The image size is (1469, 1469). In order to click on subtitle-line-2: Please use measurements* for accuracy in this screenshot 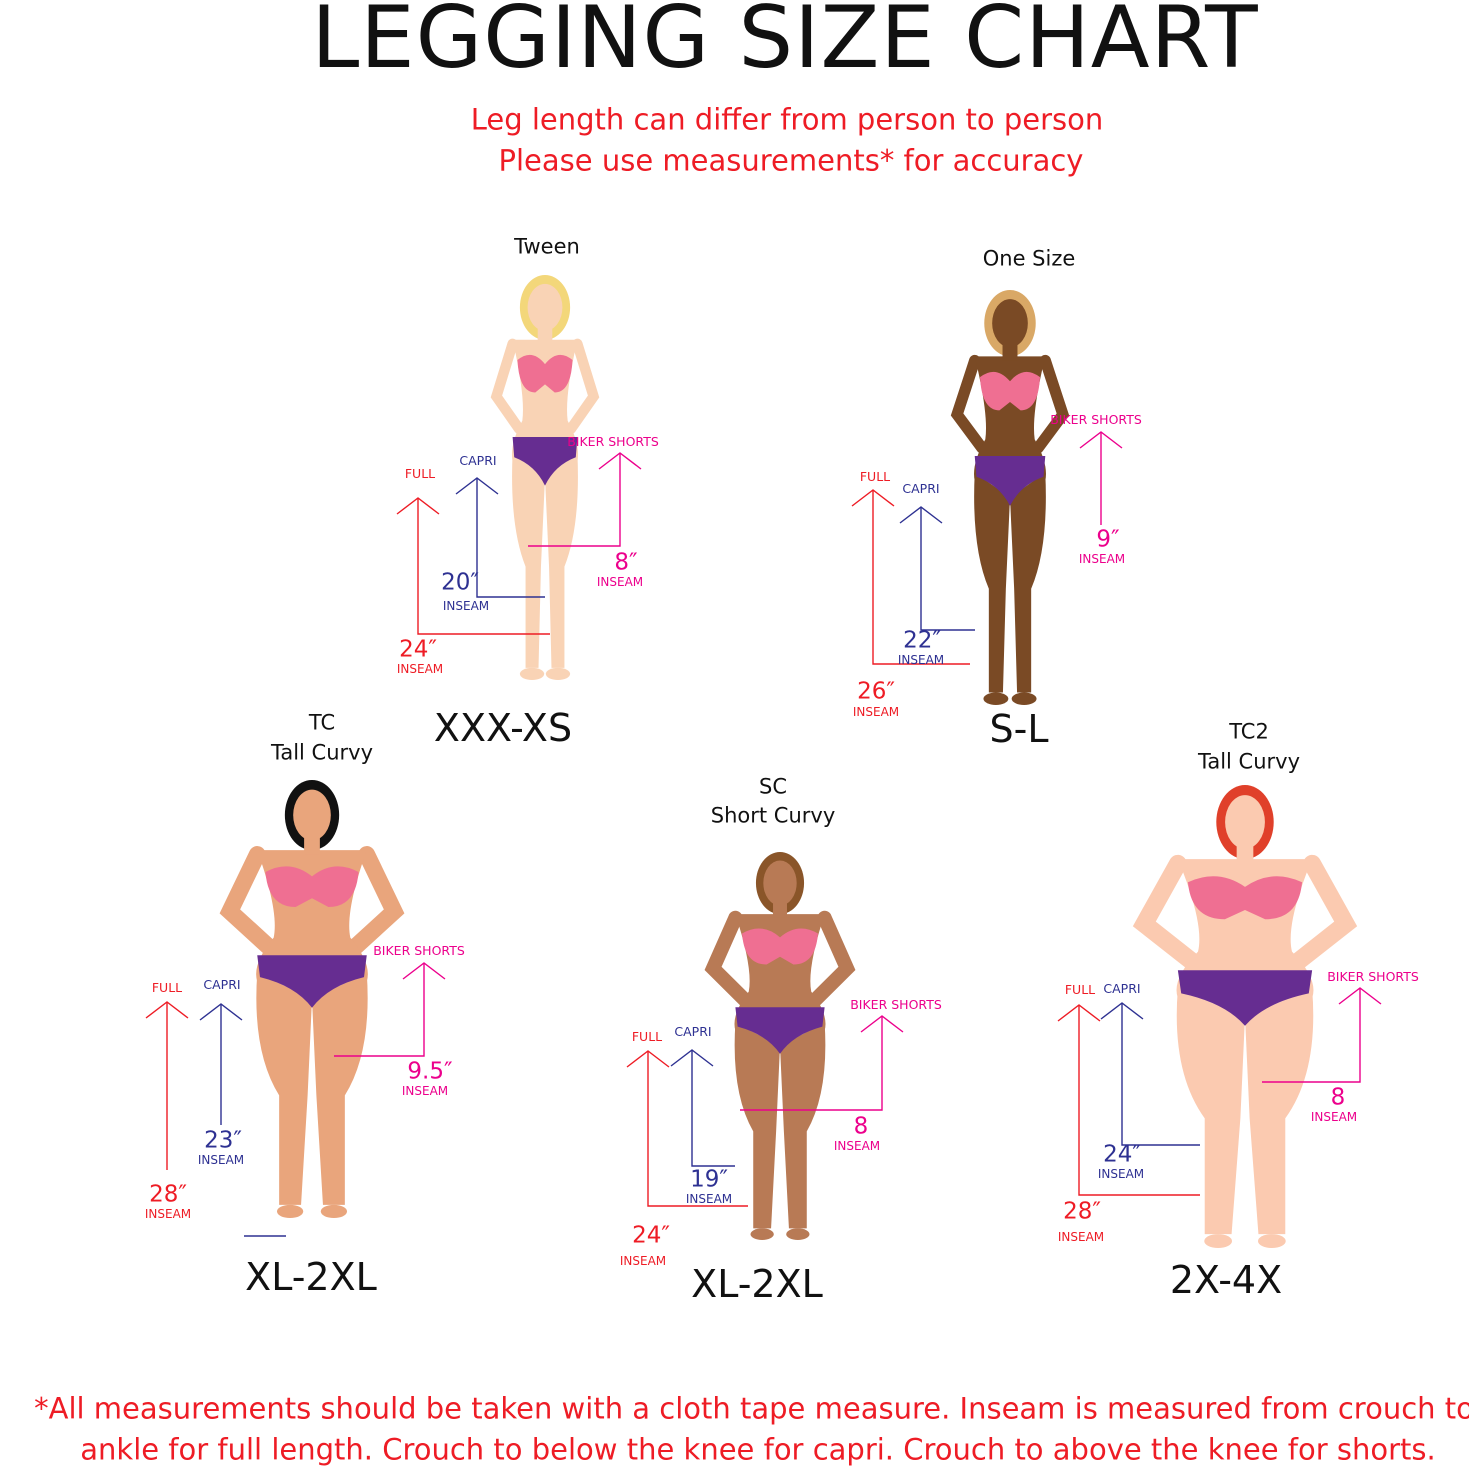, I will do `click(791, 160)`.